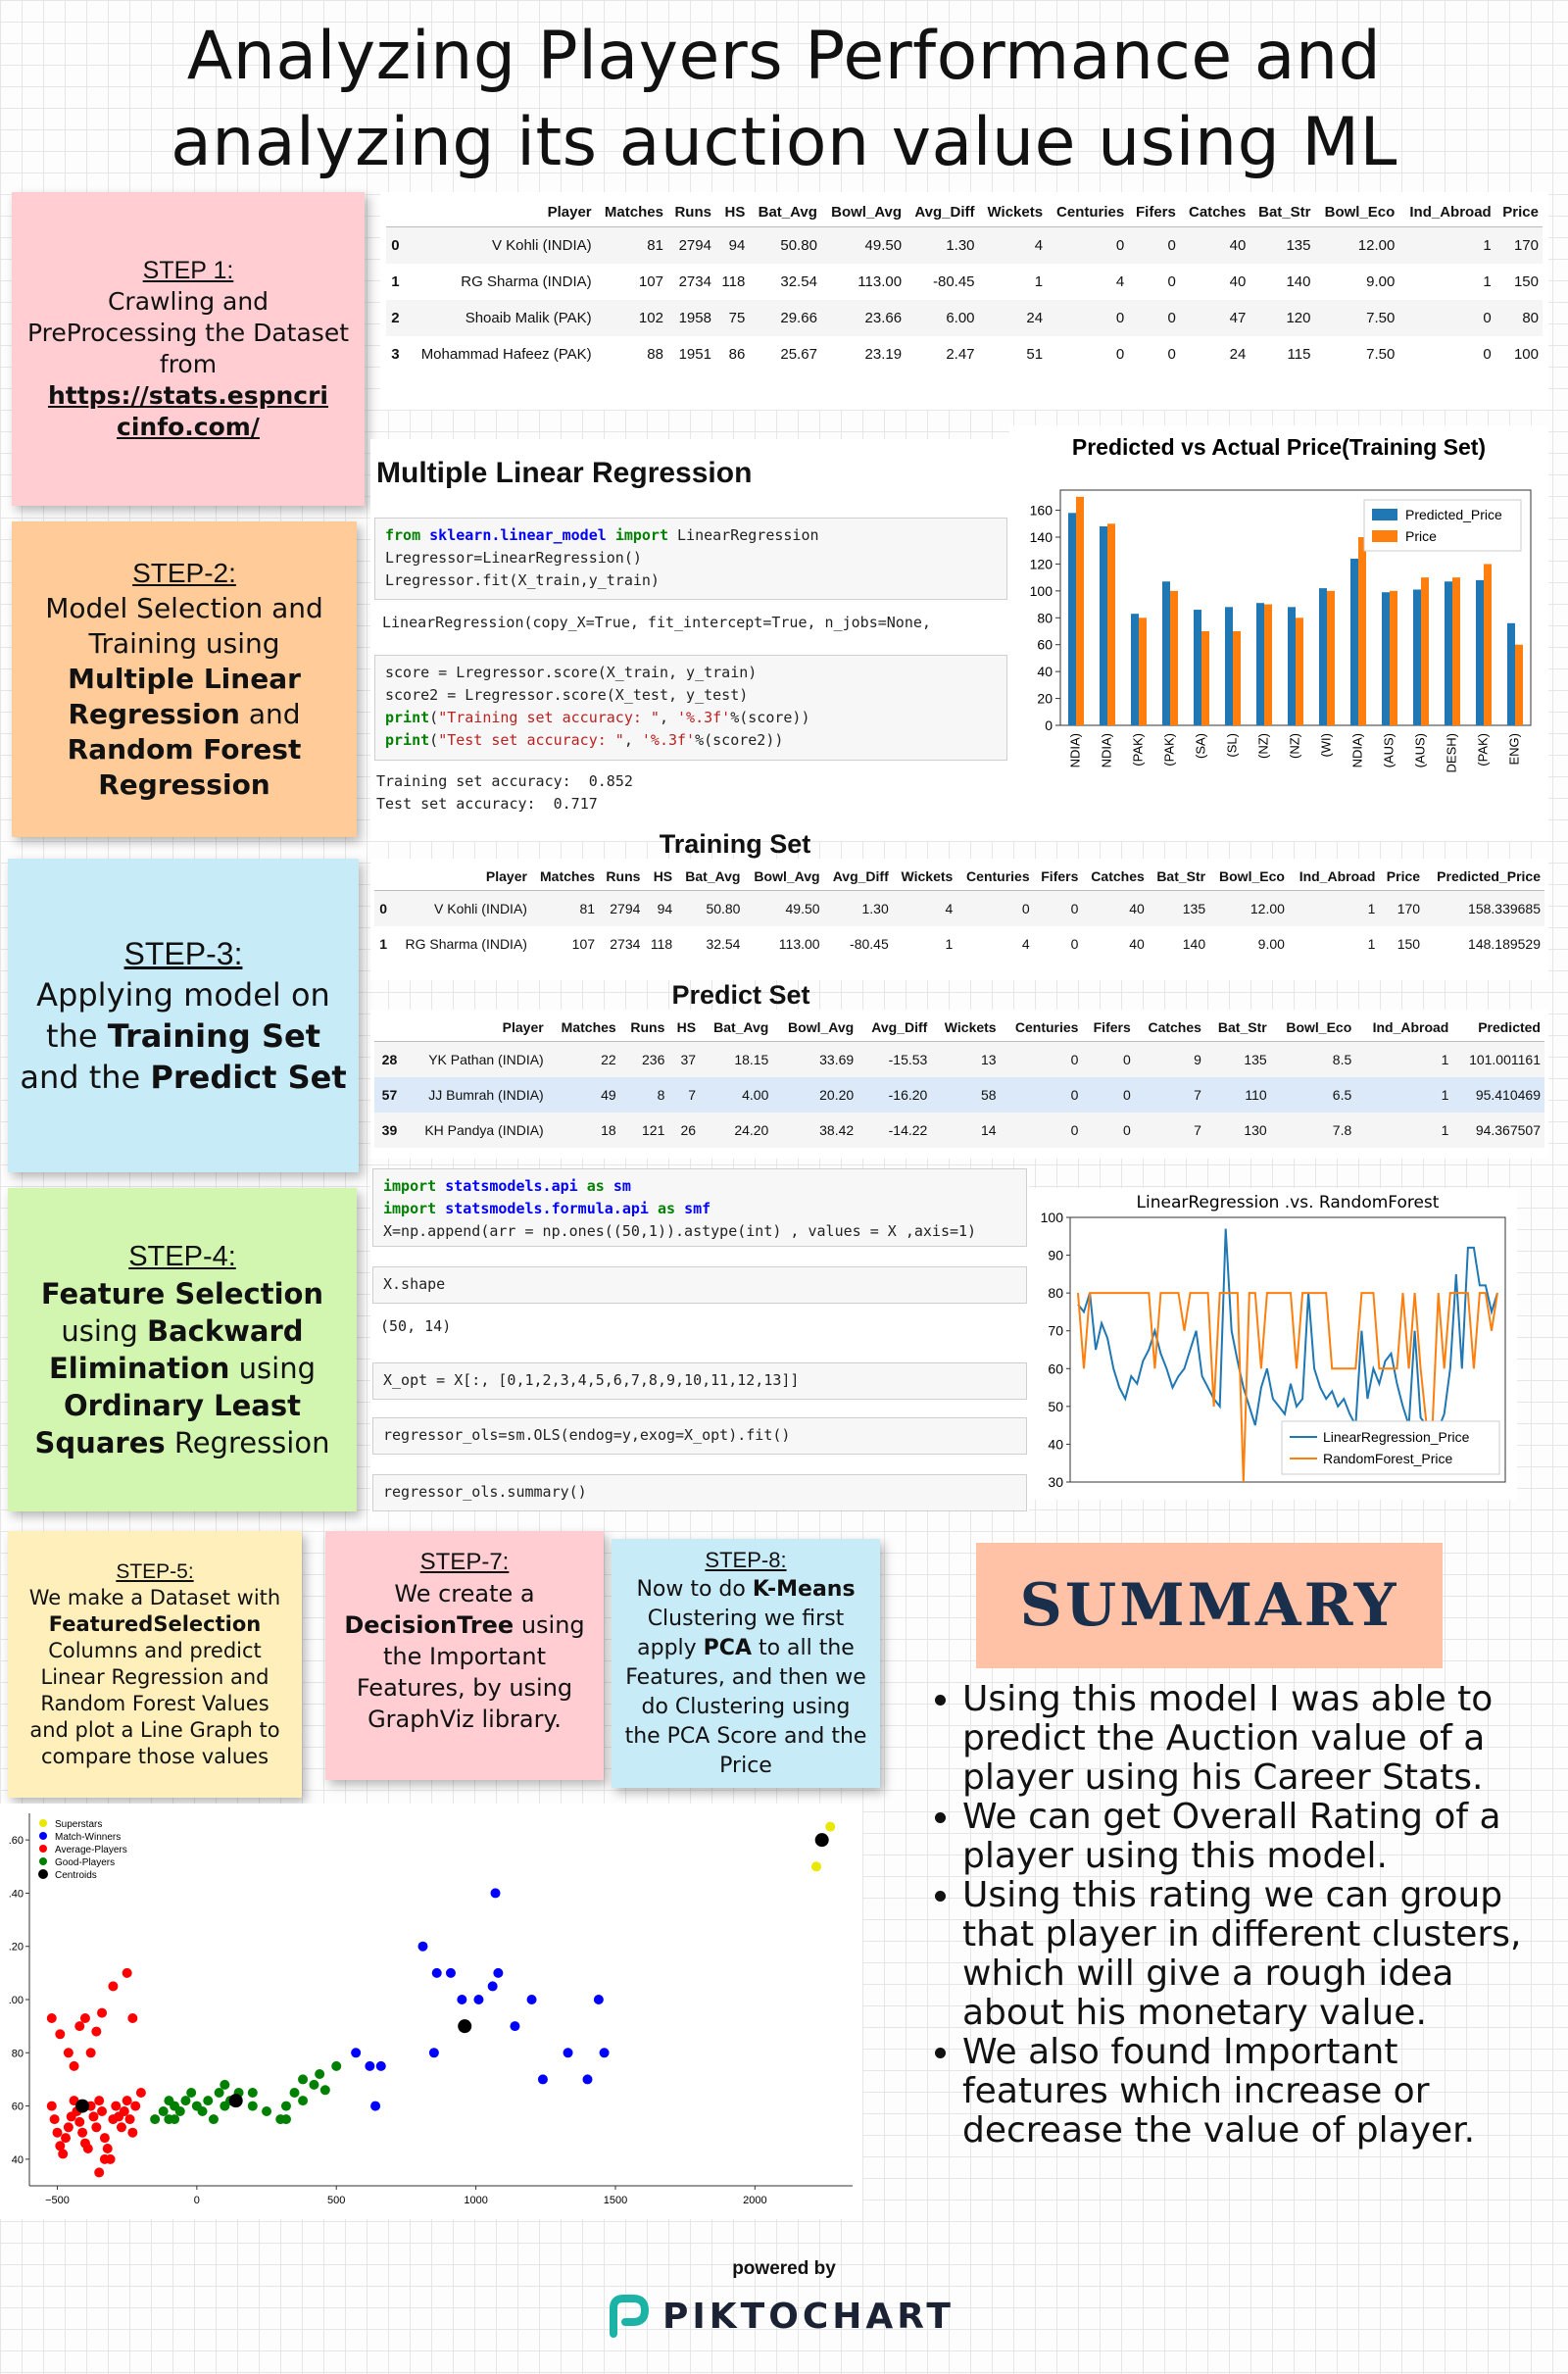 Image resolution: width=1568 pixels, height=2374 pixels. Describe the element at coordinates (837, 1130) in the screenshot. I see `table-cell: 38.42` at that location.